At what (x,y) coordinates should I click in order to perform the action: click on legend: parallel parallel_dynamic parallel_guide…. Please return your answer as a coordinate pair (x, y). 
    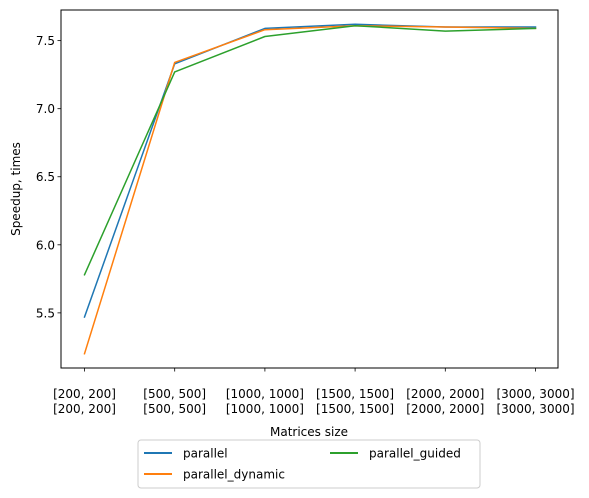
    Looking at the image, I should click on (309, 464).